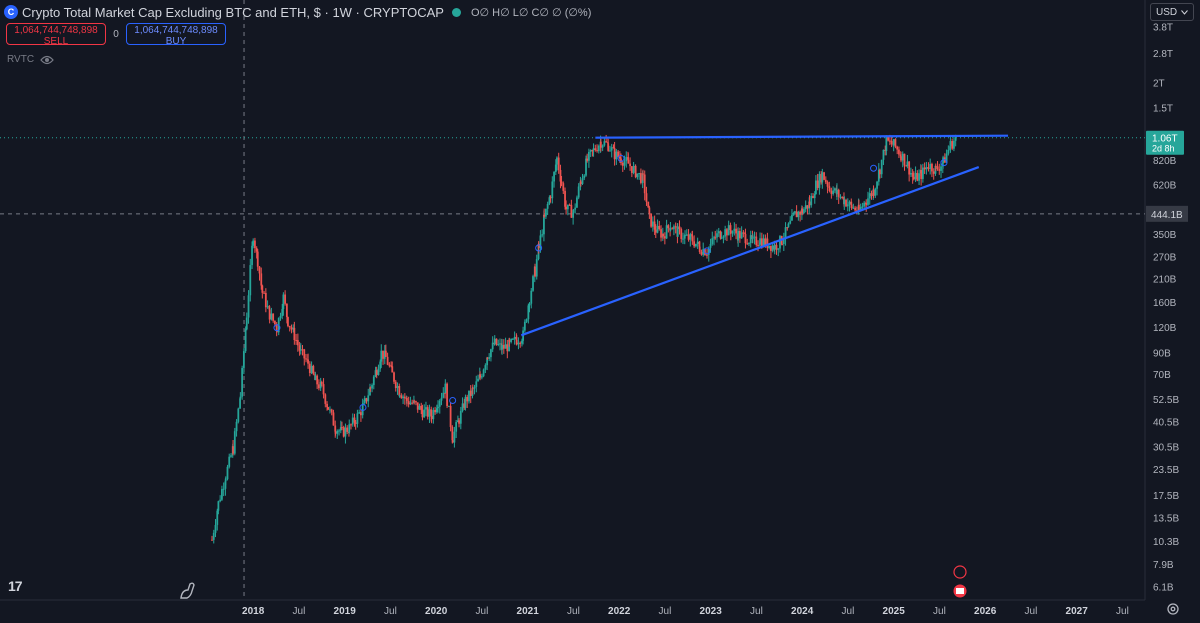 This screenshot has width=1200, height=623. Describe the element at coordinates (1172, 12) in the screenshot. I see `currency-select: USD` at that location.